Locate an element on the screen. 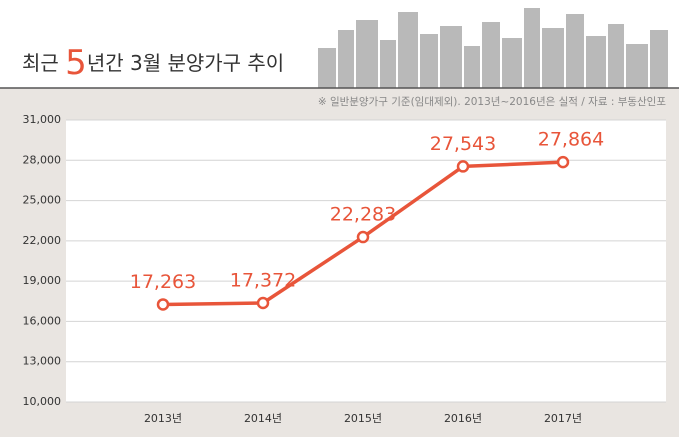  y-tick-label: 19,000 is located at coordinates (42, 280).